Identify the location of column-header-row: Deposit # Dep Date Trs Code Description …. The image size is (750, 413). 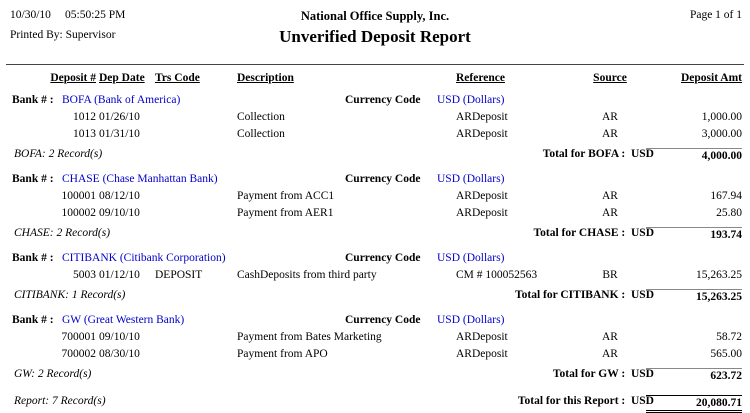
(375, 80).